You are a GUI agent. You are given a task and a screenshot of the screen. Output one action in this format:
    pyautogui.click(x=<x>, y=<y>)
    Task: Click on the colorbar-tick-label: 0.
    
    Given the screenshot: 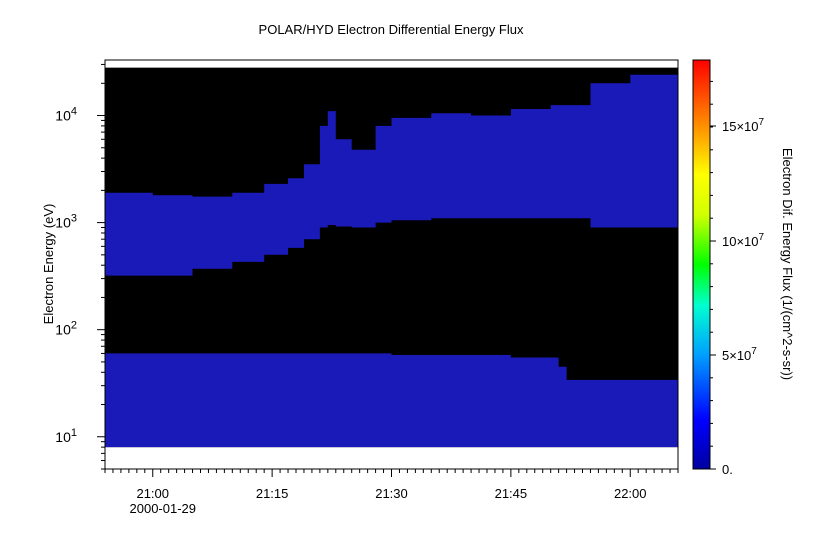 What is the action you would take?
    pyautogui.click(x=727, y=469)
    